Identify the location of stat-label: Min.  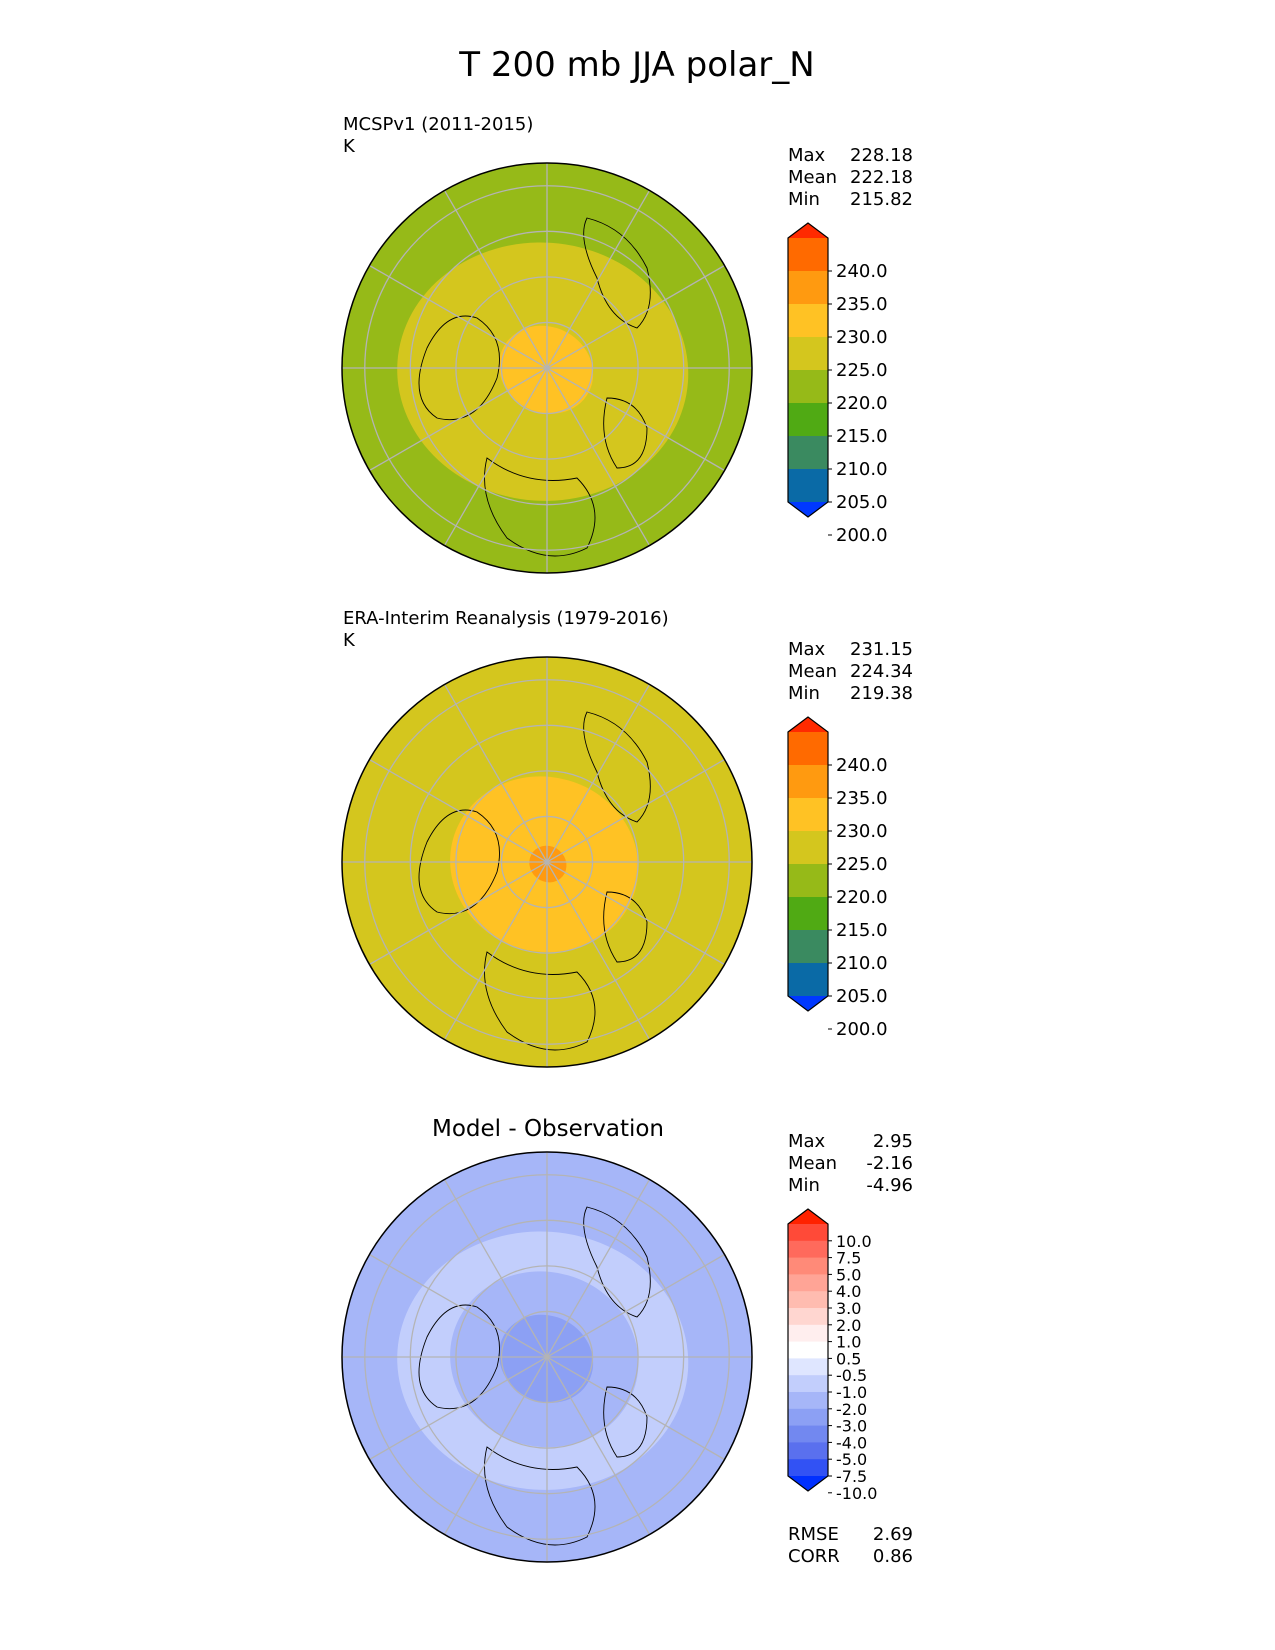
(804, 1185).